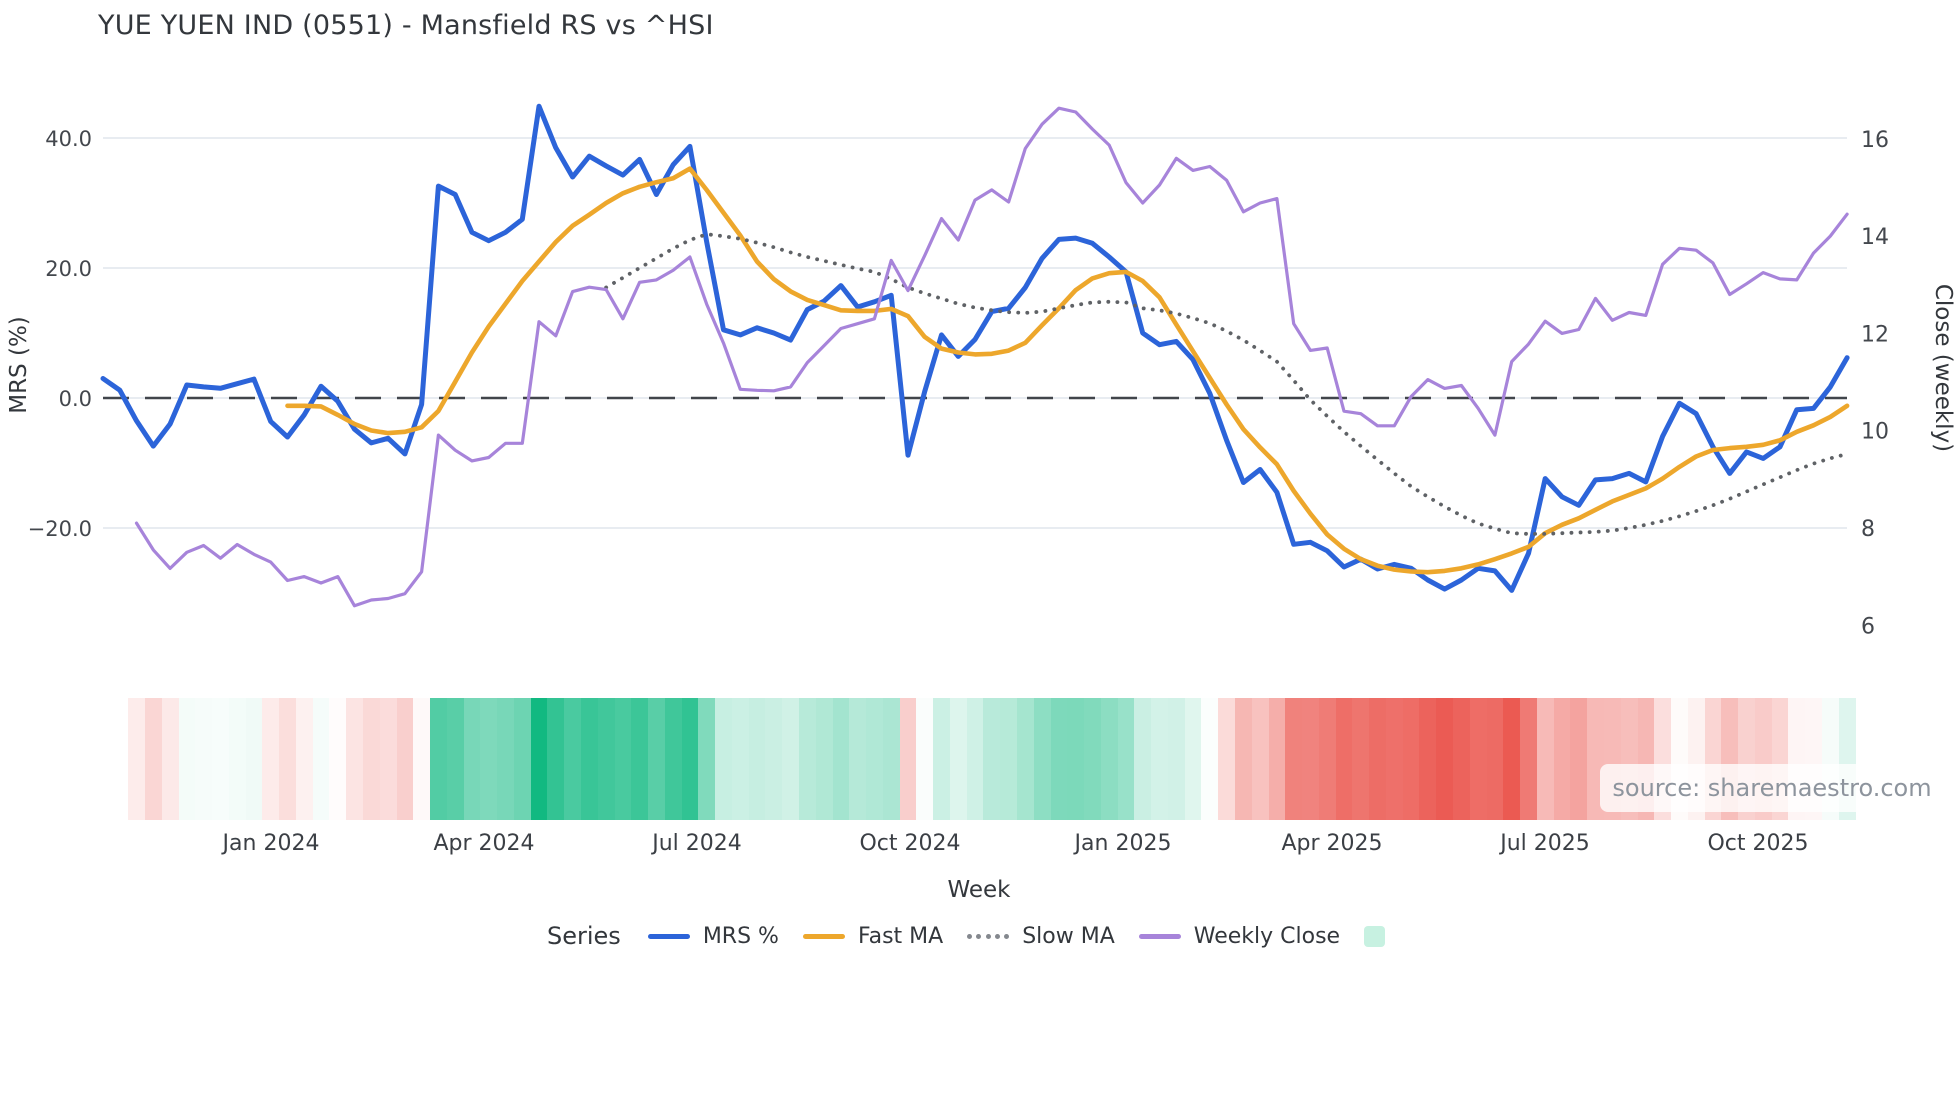 The width and height of the screenshot is (1960, 1102). Describe the element at coordinates (1123, 843) in the screenshot. I see `x-tick-jan-2025: Jan 2025` at that location.